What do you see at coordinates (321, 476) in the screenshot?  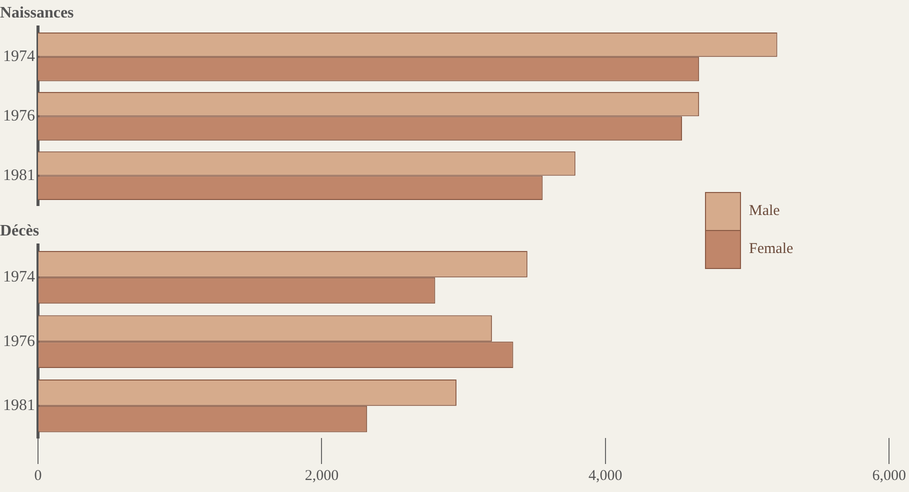 I see `x-tick-label: 2,000` at bounding box center [321, 476].